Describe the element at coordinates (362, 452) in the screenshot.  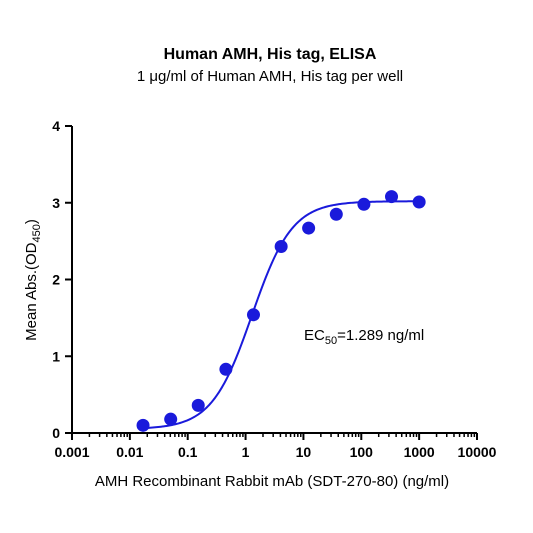
I see `x-tick-label: 100` at that location.